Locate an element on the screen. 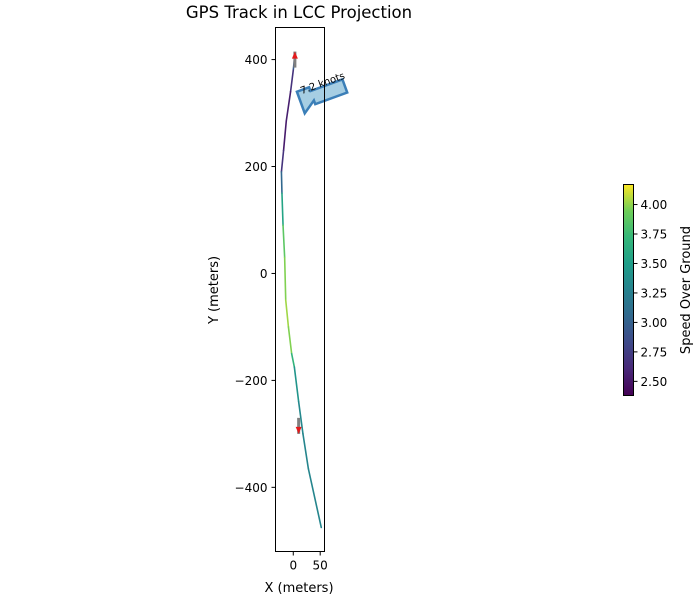 Image resolution: width=700 pixels, height=600 pixels. colorbar is located at coordinates (628, 290).